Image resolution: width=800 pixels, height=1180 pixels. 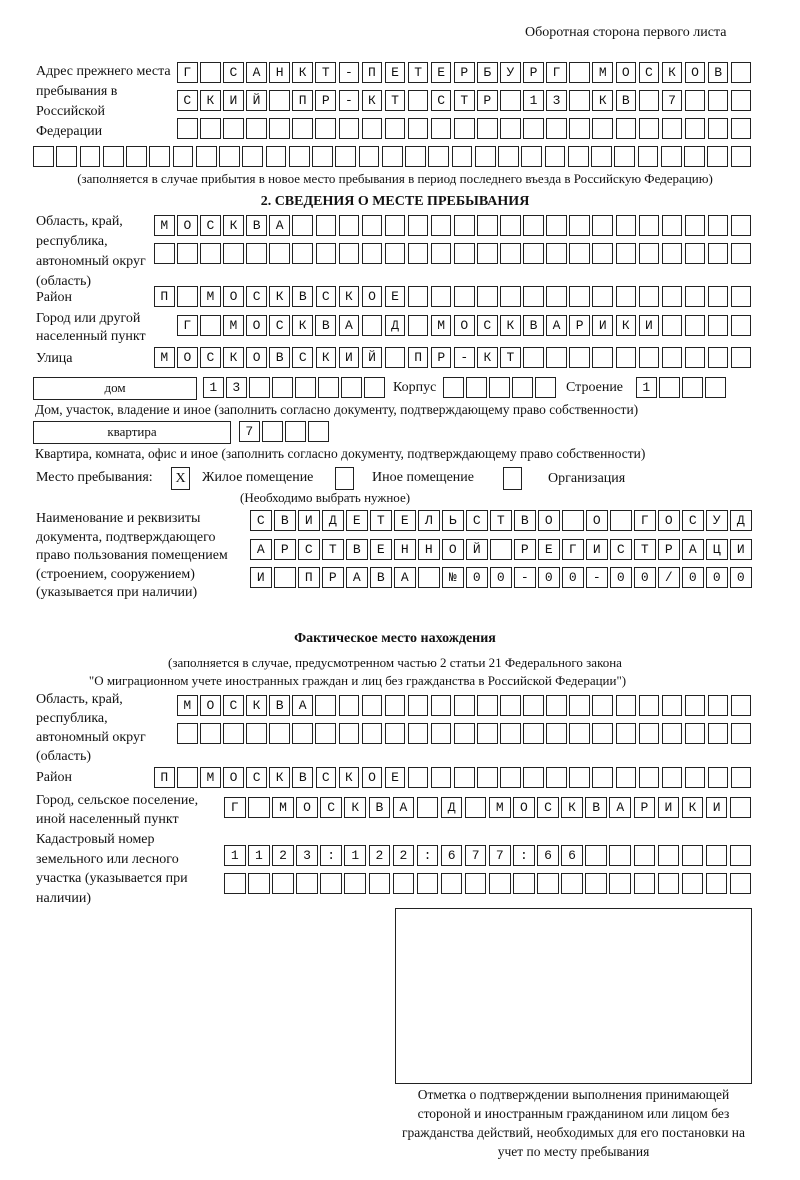 What do you see at coordinates (465, 326) in the screenshot?
I see `city-row: Г МОСКВА Д МОСКВАРИКИ` at bounding box center [465, 326].